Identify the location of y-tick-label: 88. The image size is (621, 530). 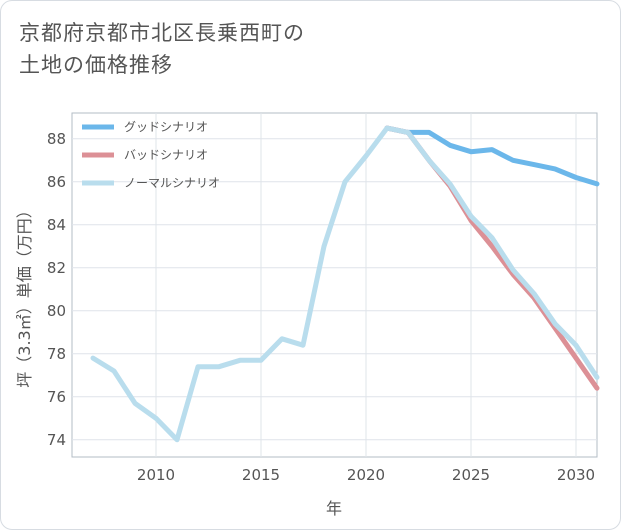
(56, 139).